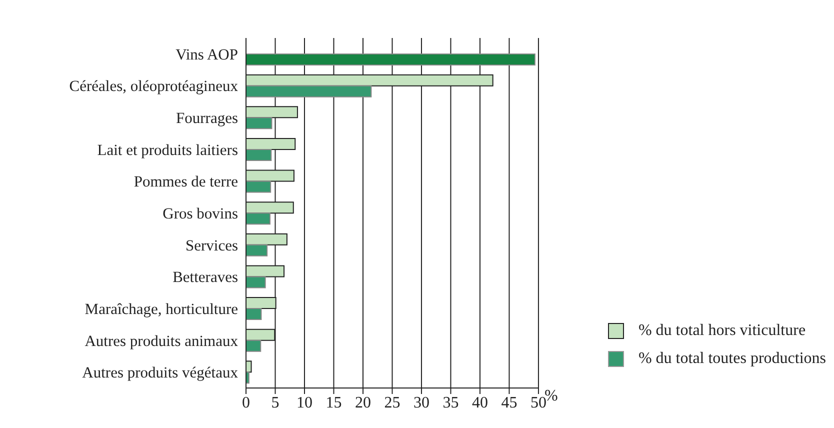 Image resolution: width=834 pixels, height=428 pixels. Describe the element at coordinates (421, 403) in the screenshot. I see `x-tick-label: 30` at that location.